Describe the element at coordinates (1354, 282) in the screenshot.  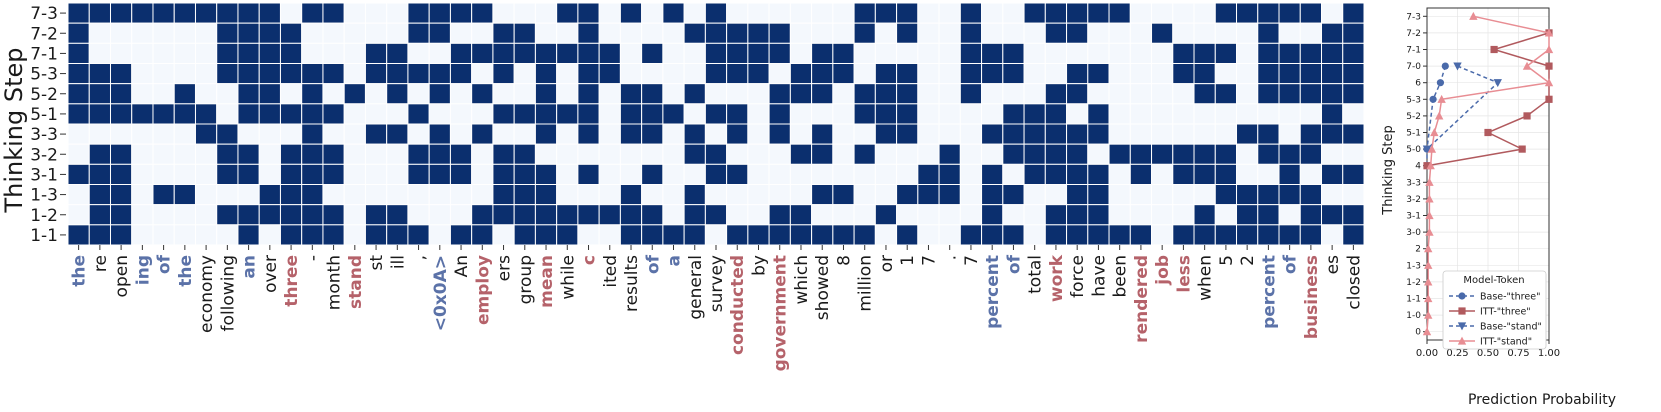
I see `heatmap-token-label: closed` at that location.